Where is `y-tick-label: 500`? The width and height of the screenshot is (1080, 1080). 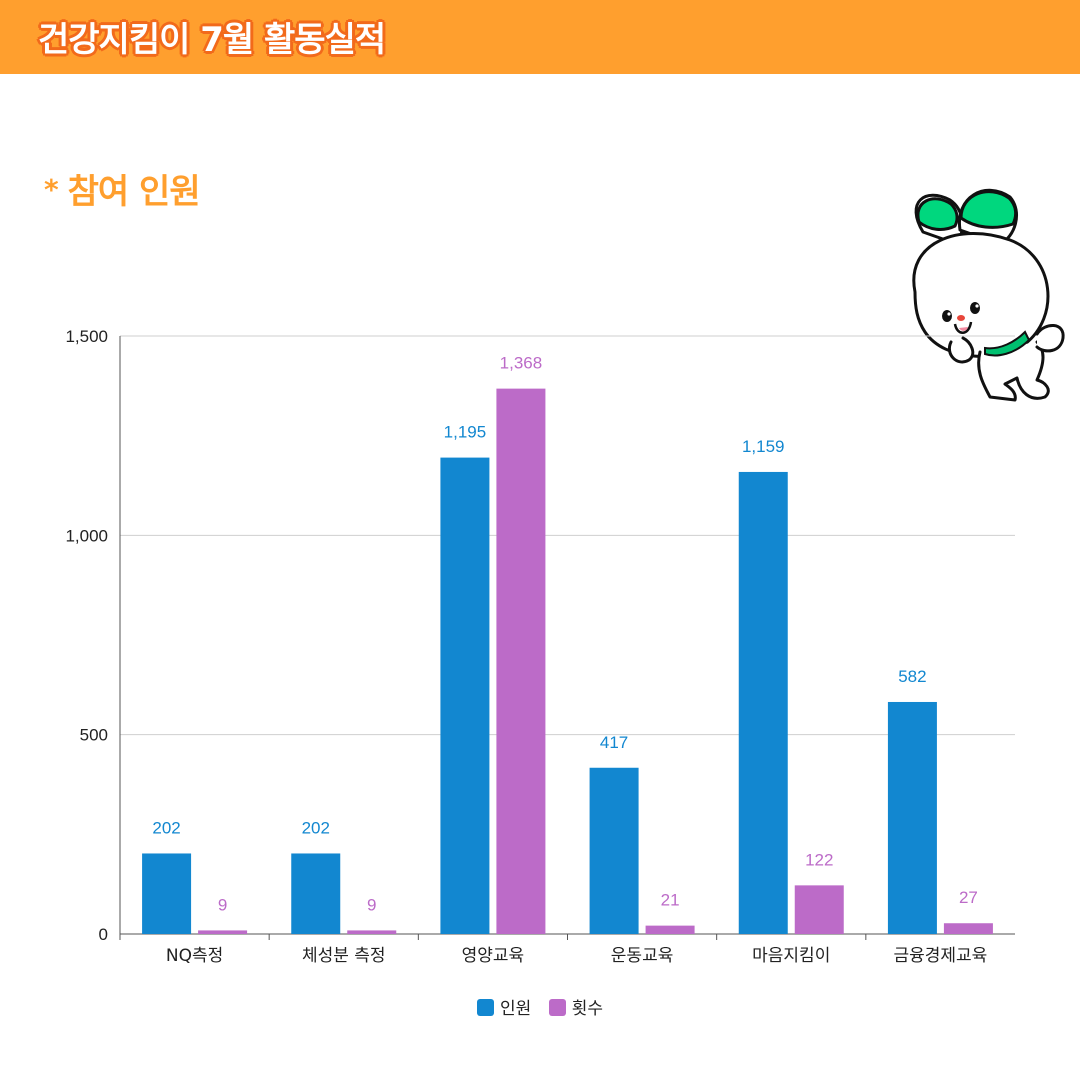
y-tick-label: 500 is located at coordinates (94, 735).